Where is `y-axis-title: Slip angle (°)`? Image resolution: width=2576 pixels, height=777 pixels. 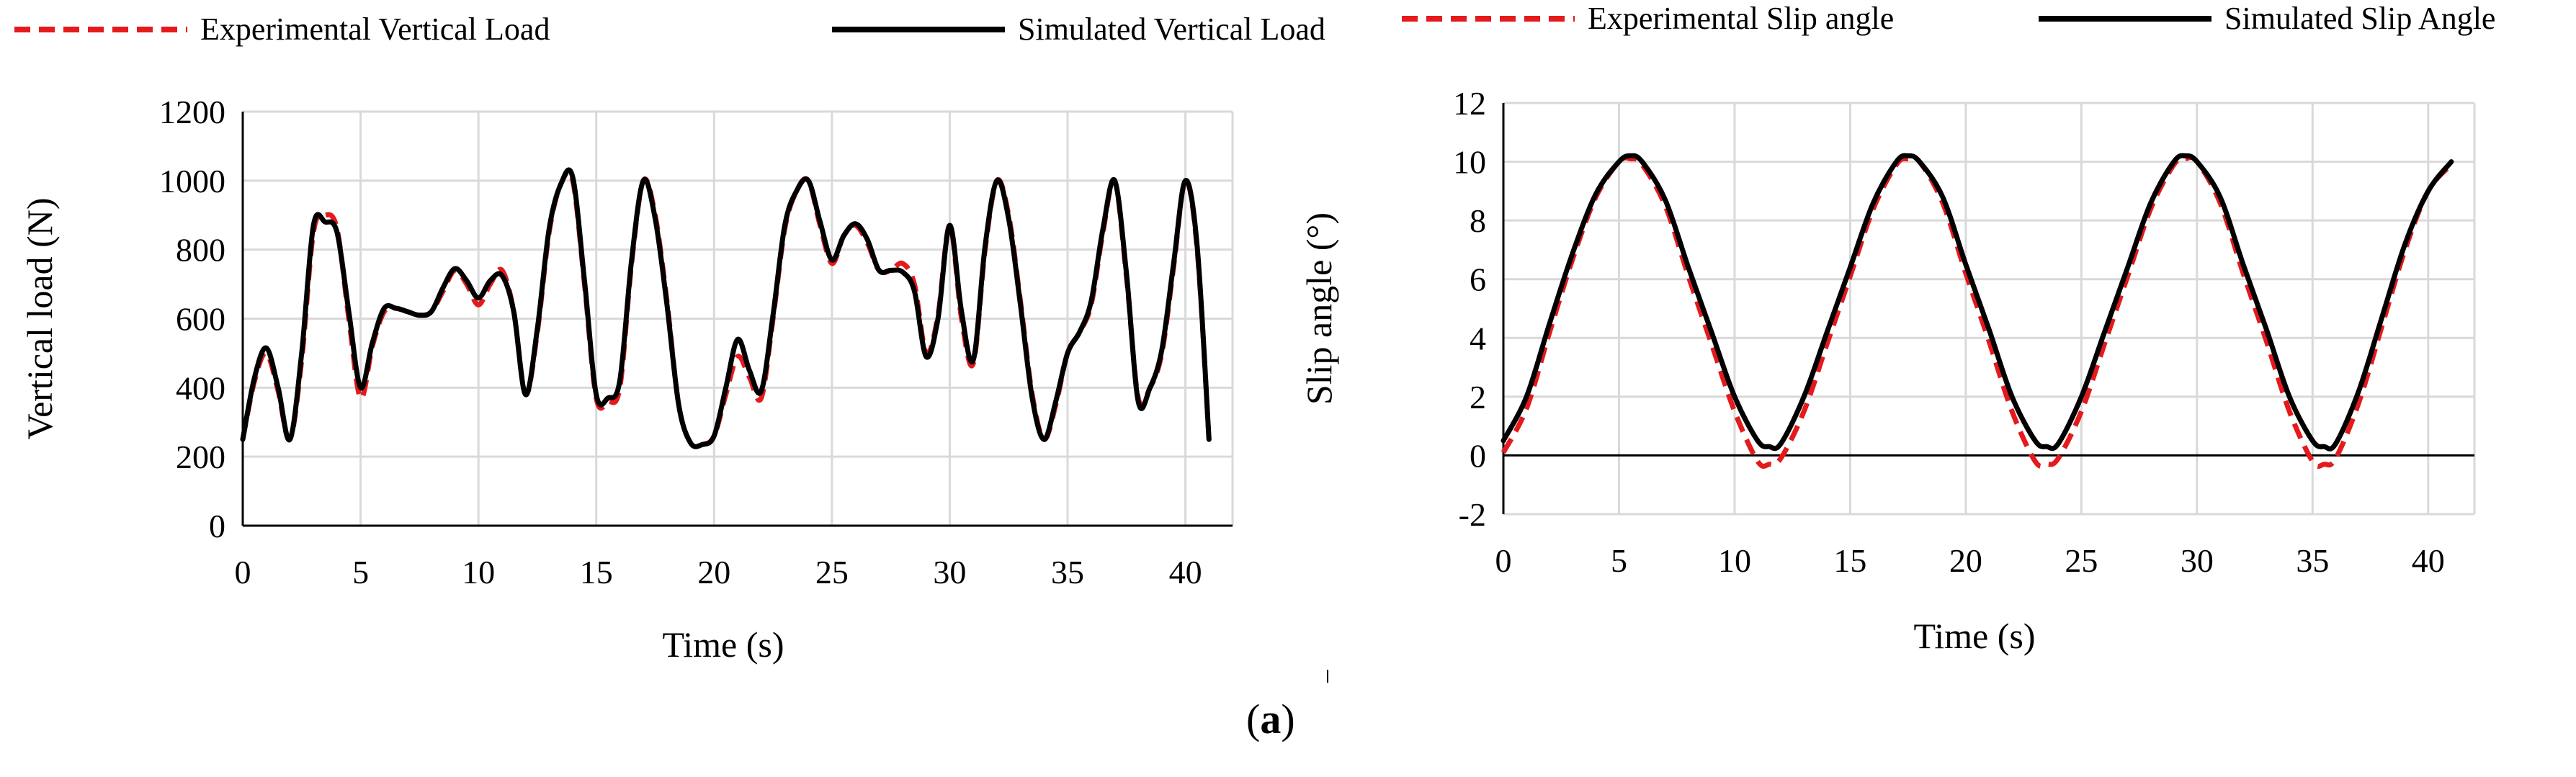 y-axis-title: Slip angle (°) is located at coordinates (1319, 308).